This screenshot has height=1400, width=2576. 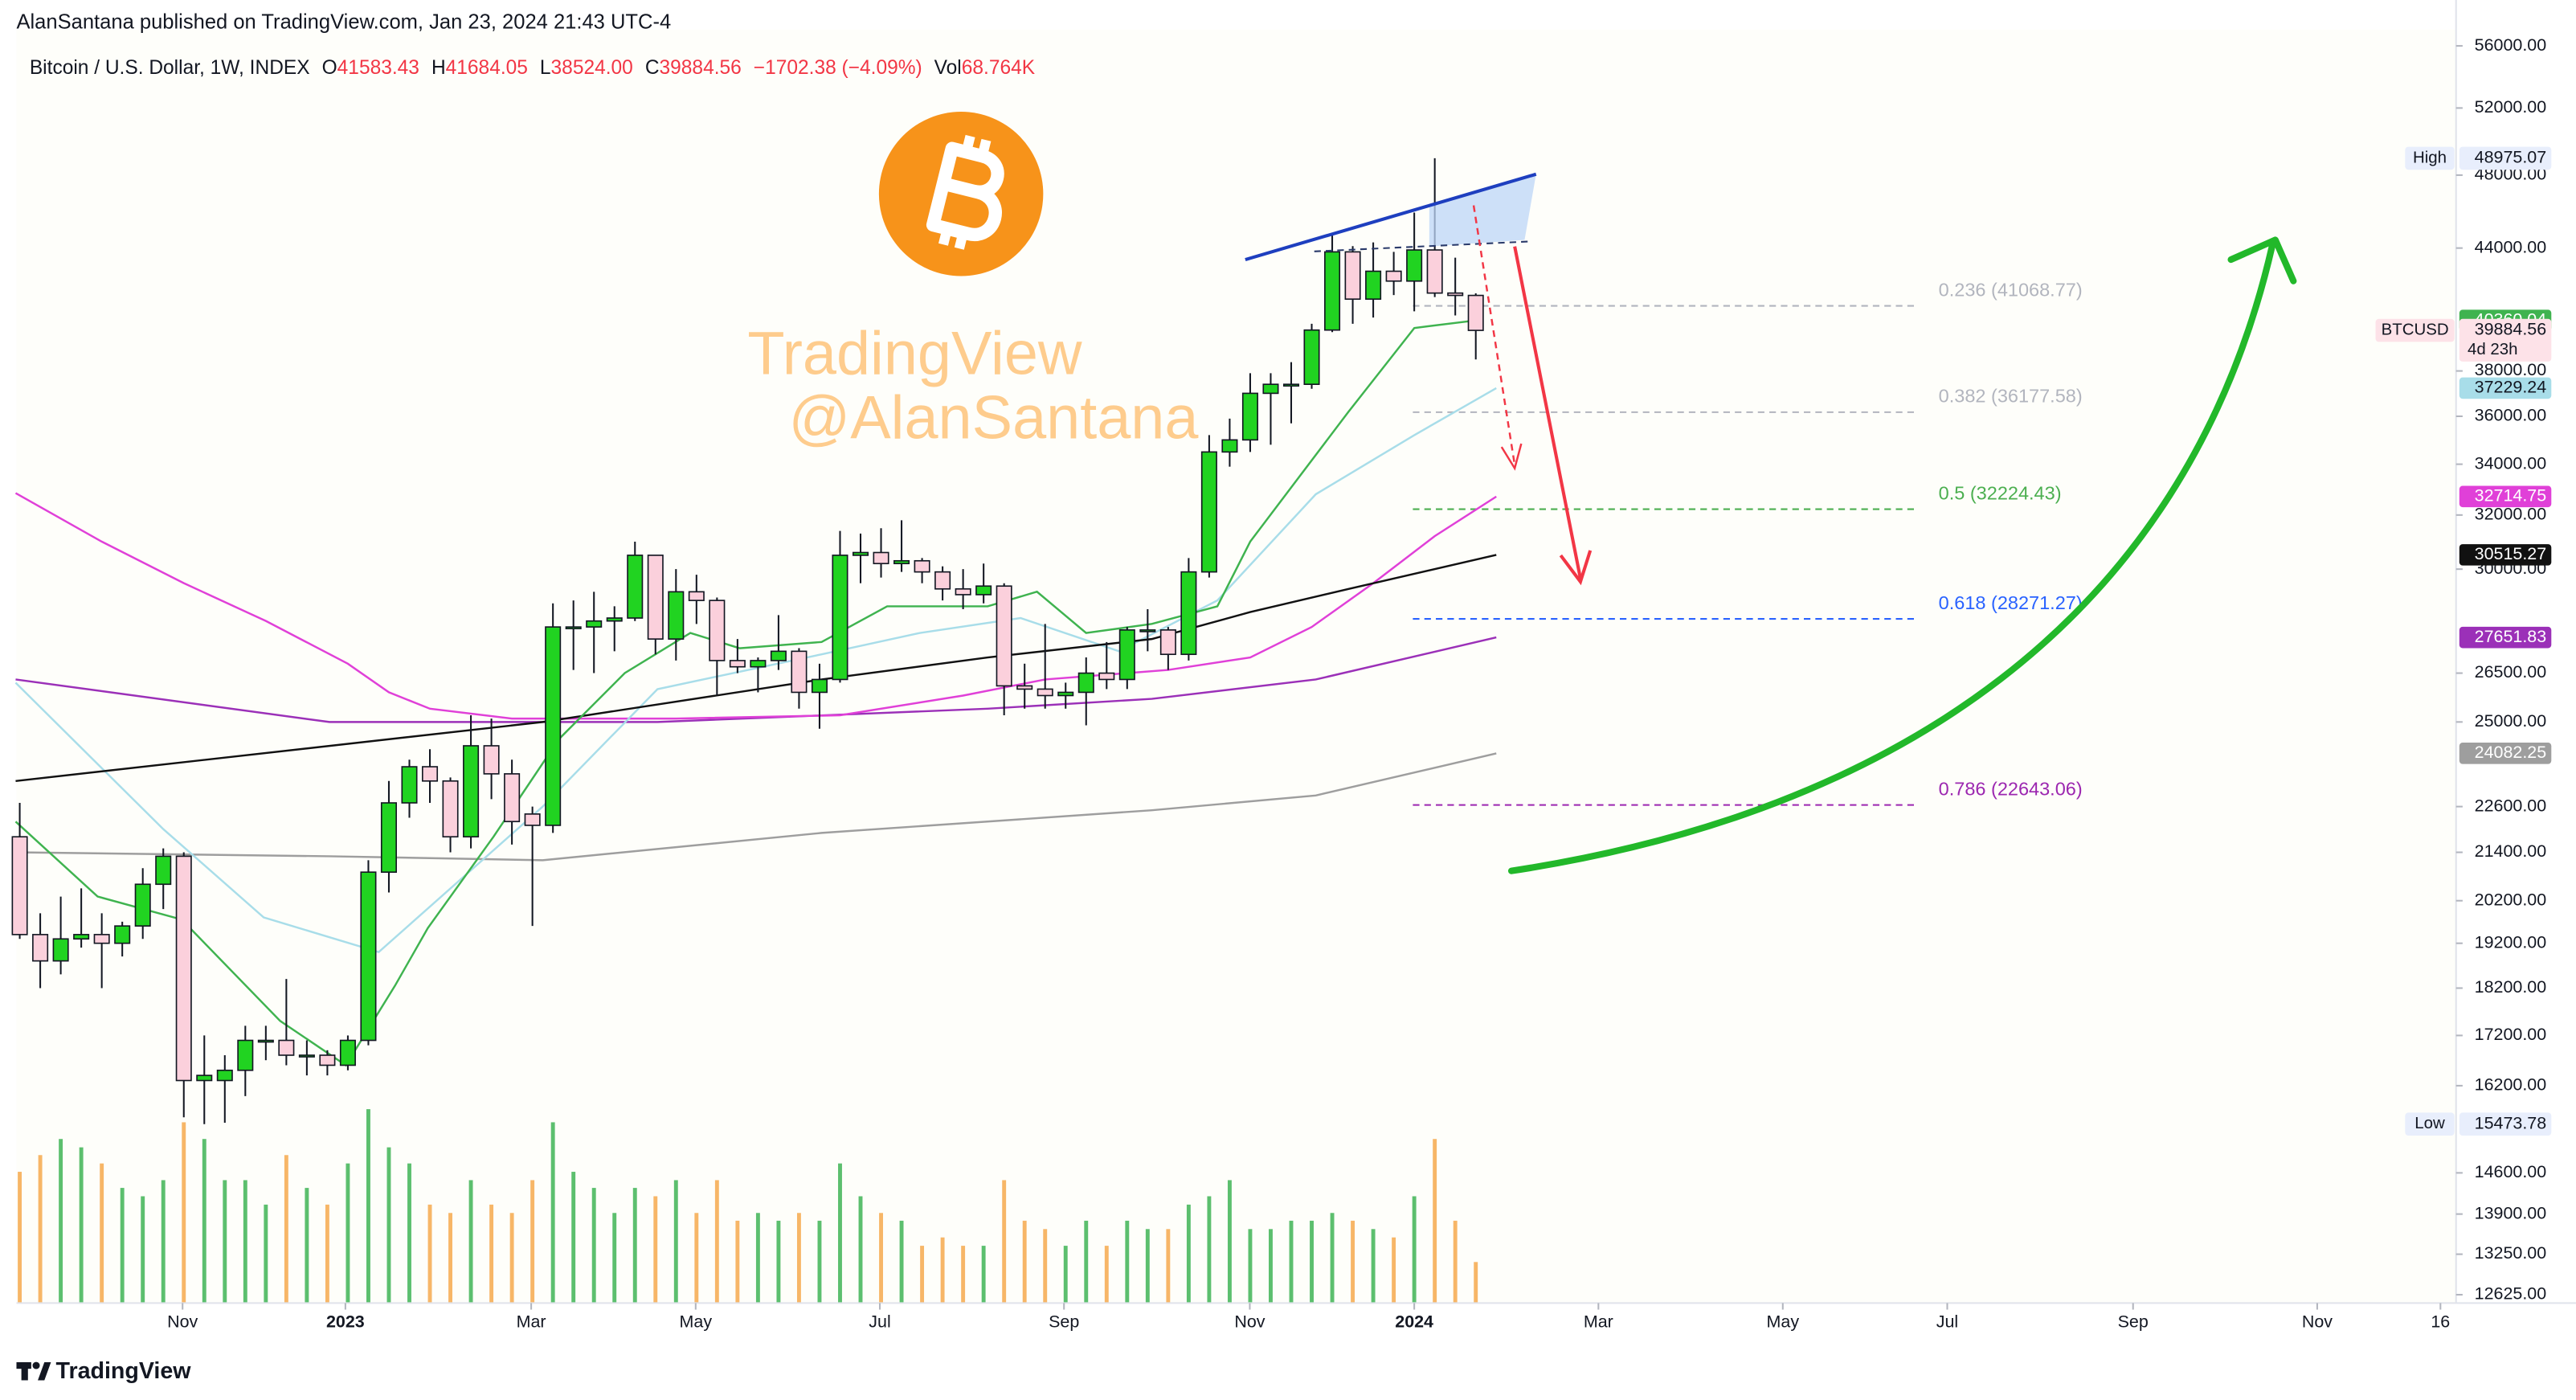 I want to click on y-tick-label: 44000.00, so click(x=2511, y=246).